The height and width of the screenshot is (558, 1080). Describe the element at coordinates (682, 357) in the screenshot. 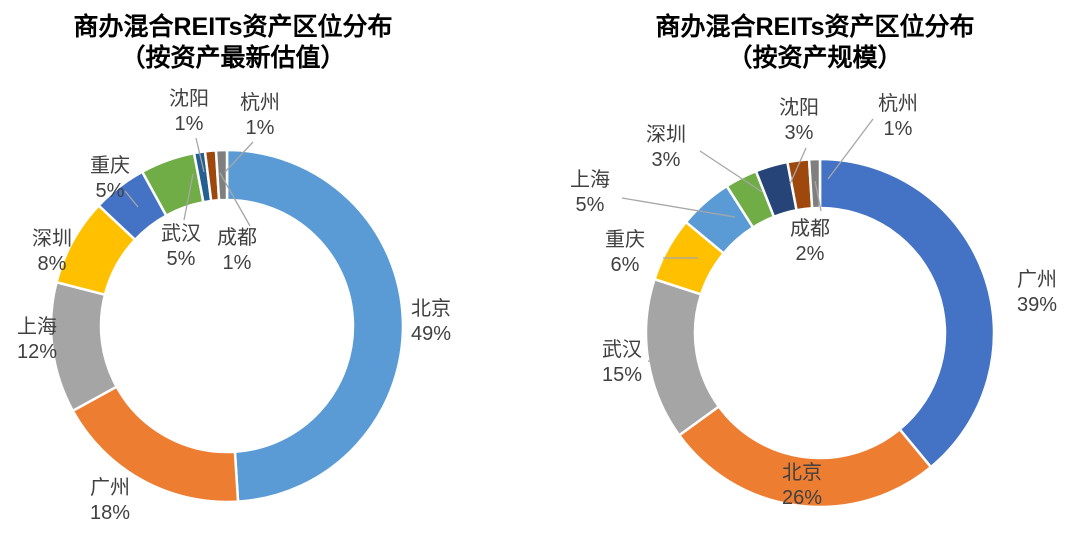

I see `donut-slice-wuhan` at that location.